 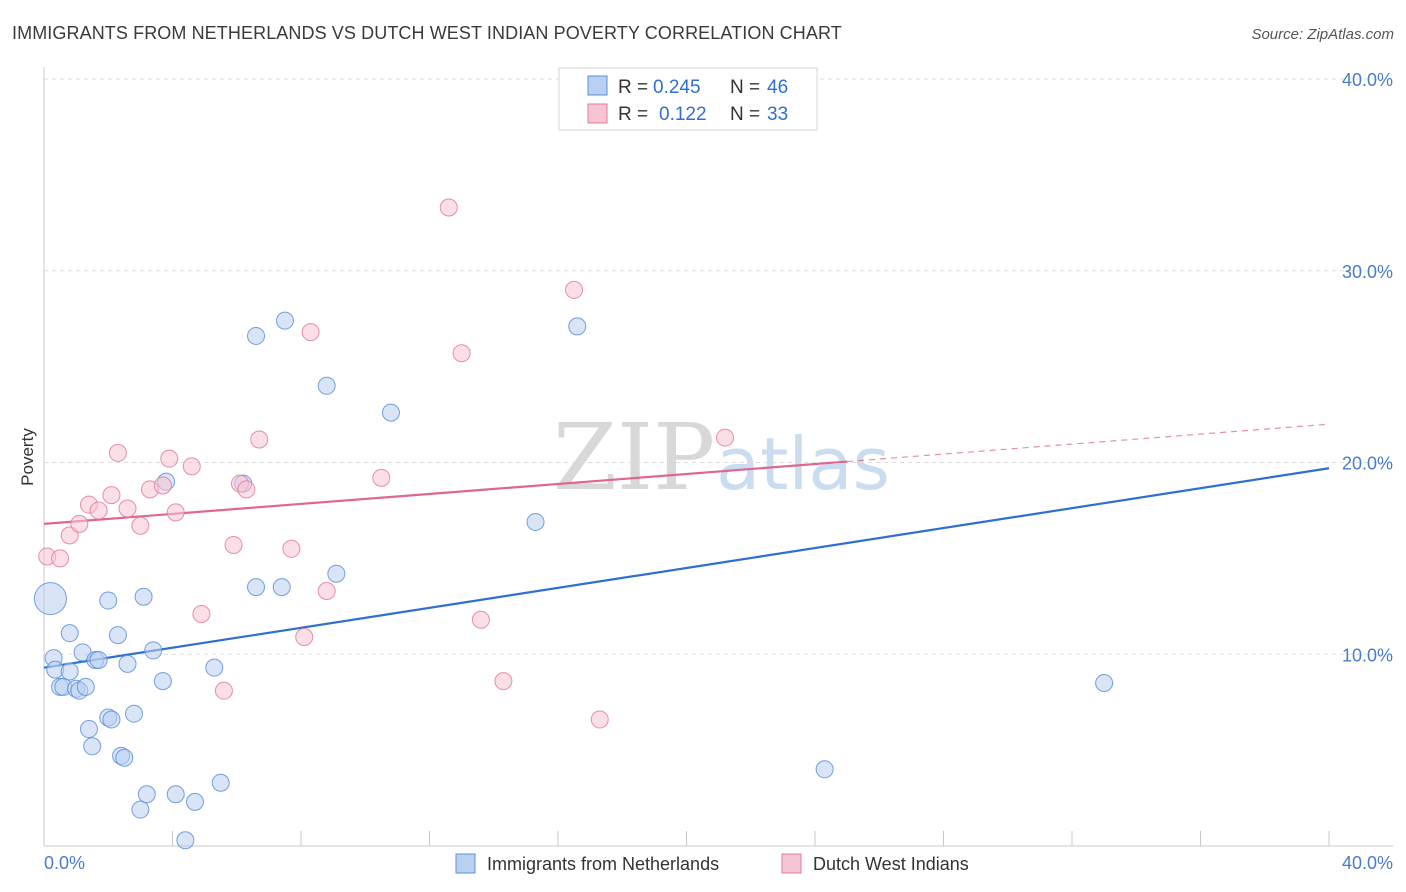 What do you see at coordinates (1367, 80) in the screenshot?
I see `y-tick-label-40: 40.0%` at bounding box center [1367, 80].